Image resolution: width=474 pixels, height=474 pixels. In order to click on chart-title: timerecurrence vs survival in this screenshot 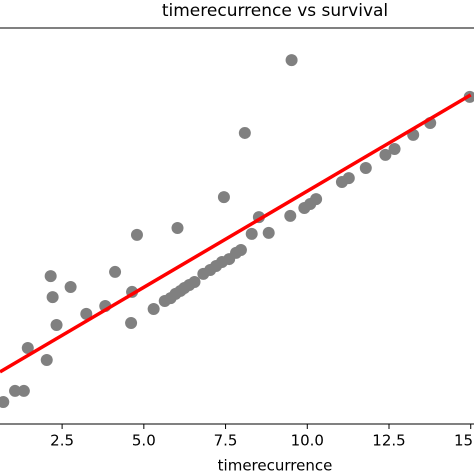, I will do `click(275, 11)`.